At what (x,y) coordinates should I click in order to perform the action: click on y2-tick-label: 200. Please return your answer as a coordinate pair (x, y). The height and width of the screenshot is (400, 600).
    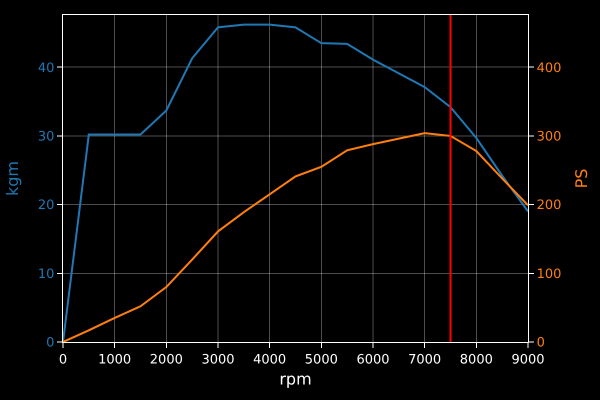
    Looking at the image, I should click on (549, 206).